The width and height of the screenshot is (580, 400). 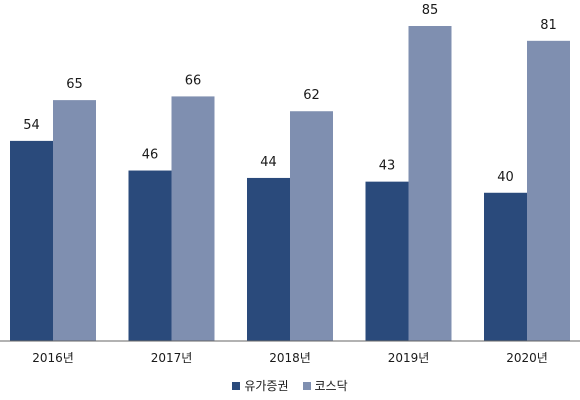 What do you see at coordinates (527, 358) in the screenshot?
I see `x-tick-label-5: 2020년` at bounding box center [527, 358].